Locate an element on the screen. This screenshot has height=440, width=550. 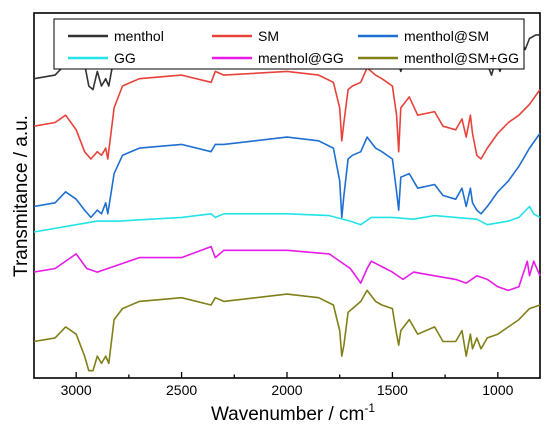
x-tick-label: 1500 is located at coordinates (392, 390).